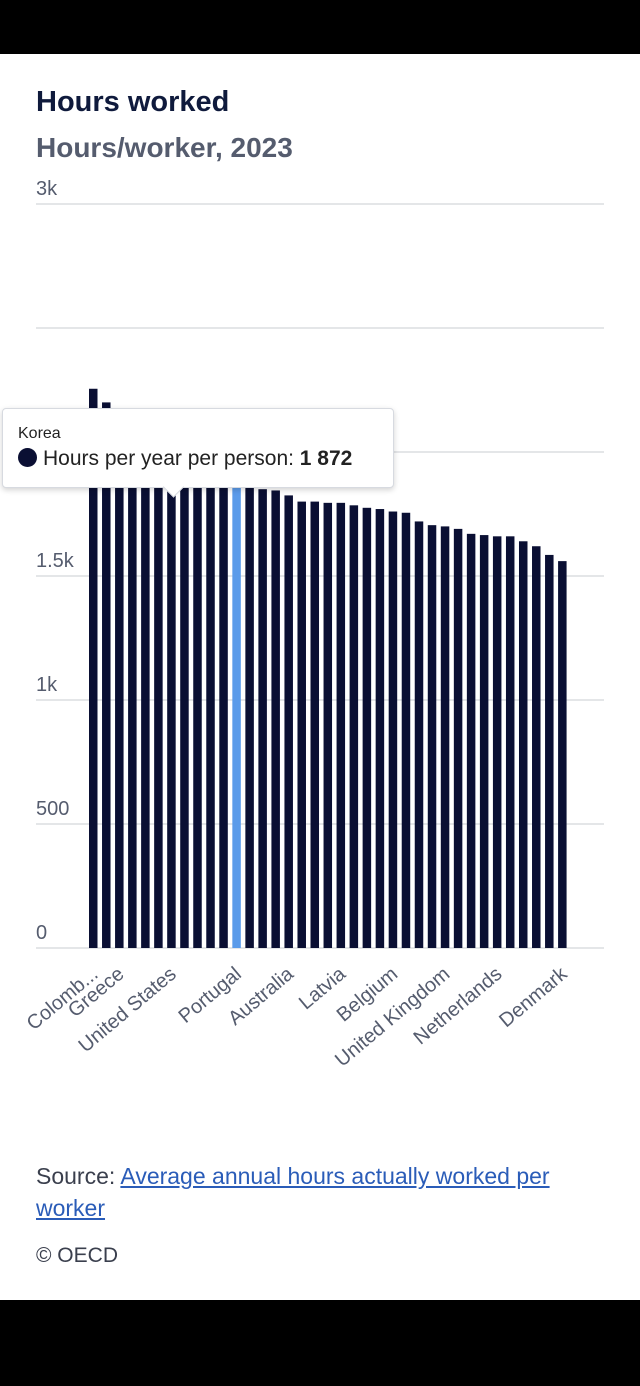  Describe the element at coordinates (533, 997) in the screenshot. I see `x-tick-label: Denmark` at that location.